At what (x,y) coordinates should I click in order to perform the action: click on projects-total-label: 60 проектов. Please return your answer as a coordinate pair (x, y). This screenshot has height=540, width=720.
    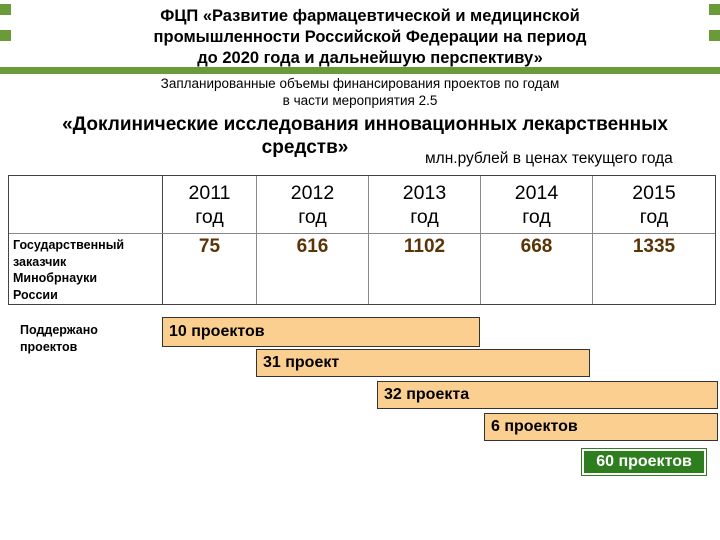
    Looking at the image, I should click on (644, 461).